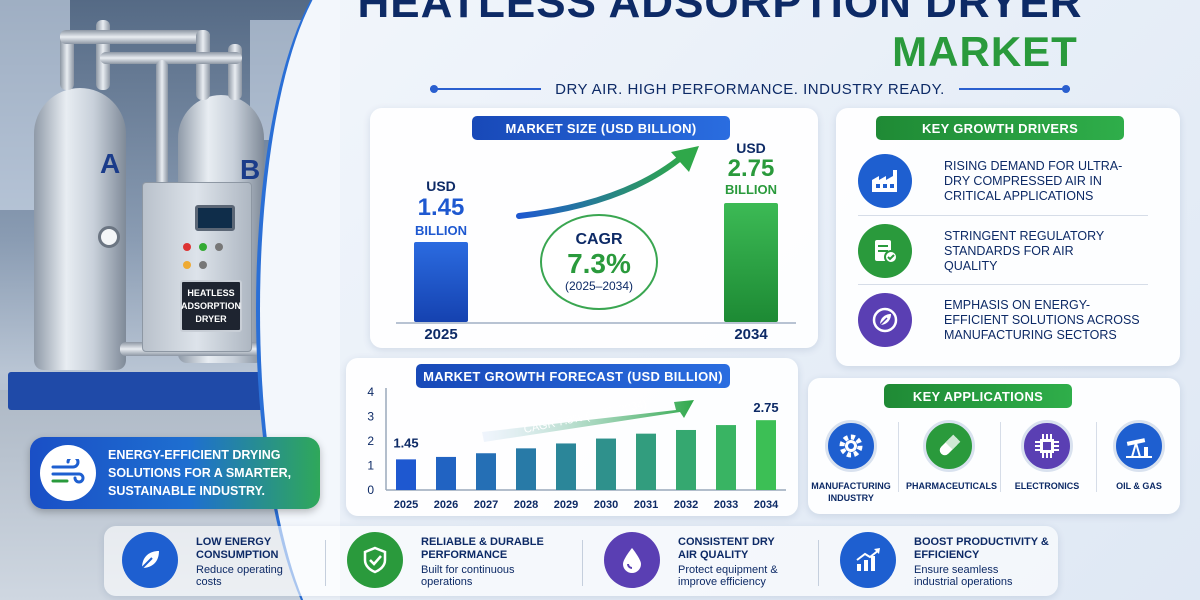 This screenshot has height=600, width=1200. Describe the element at coordinates (951, 486) in the screenshot. I see `application-label: PHARMACEUTICALS` at that location.